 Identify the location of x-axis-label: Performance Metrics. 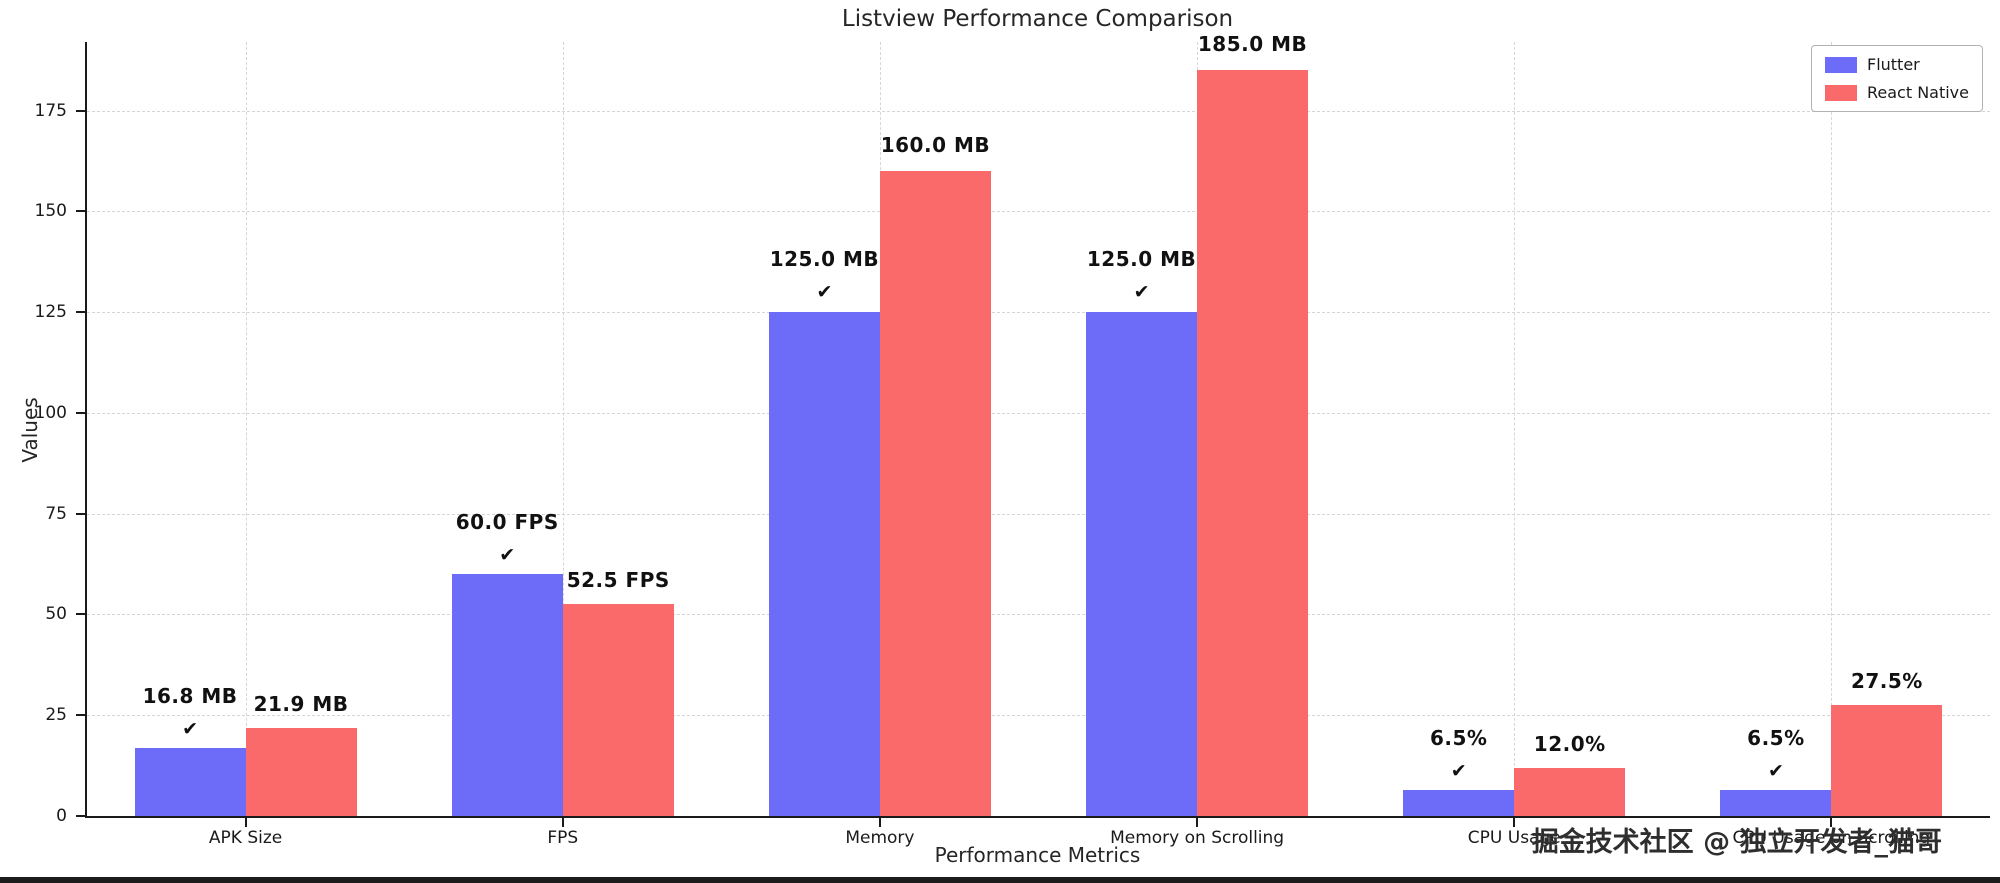
(1037, 855).